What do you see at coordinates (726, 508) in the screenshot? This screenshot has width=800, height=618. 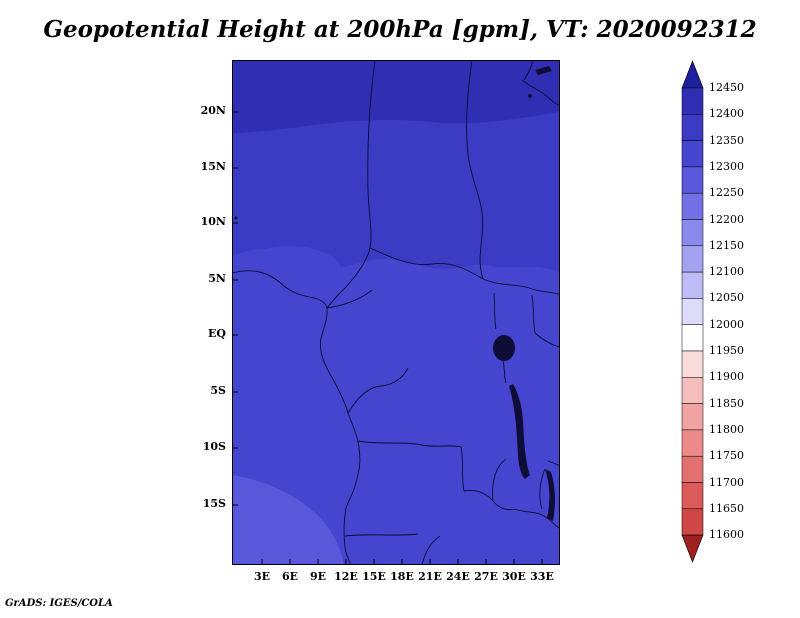 I see `colorbar-label: 11650` at bounding box center [726, 508].